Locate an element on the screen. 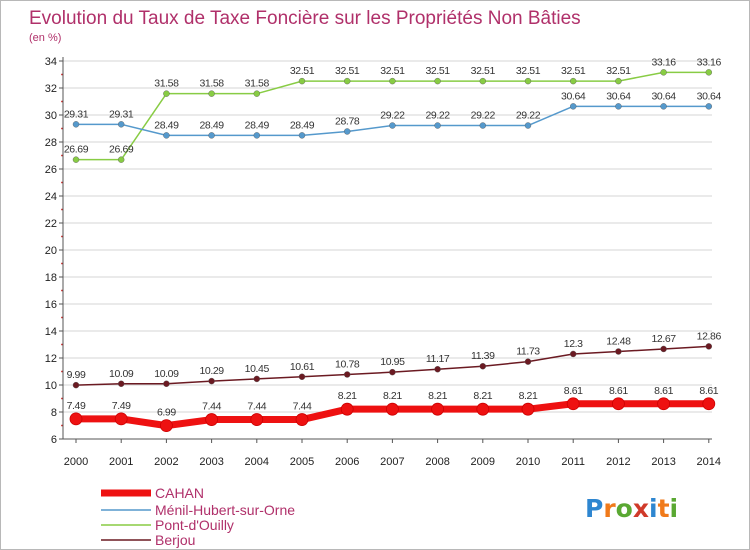 The width and height of the screenshot is (750, 550). point-cahan-2009 is located at coordinates (483, 409).